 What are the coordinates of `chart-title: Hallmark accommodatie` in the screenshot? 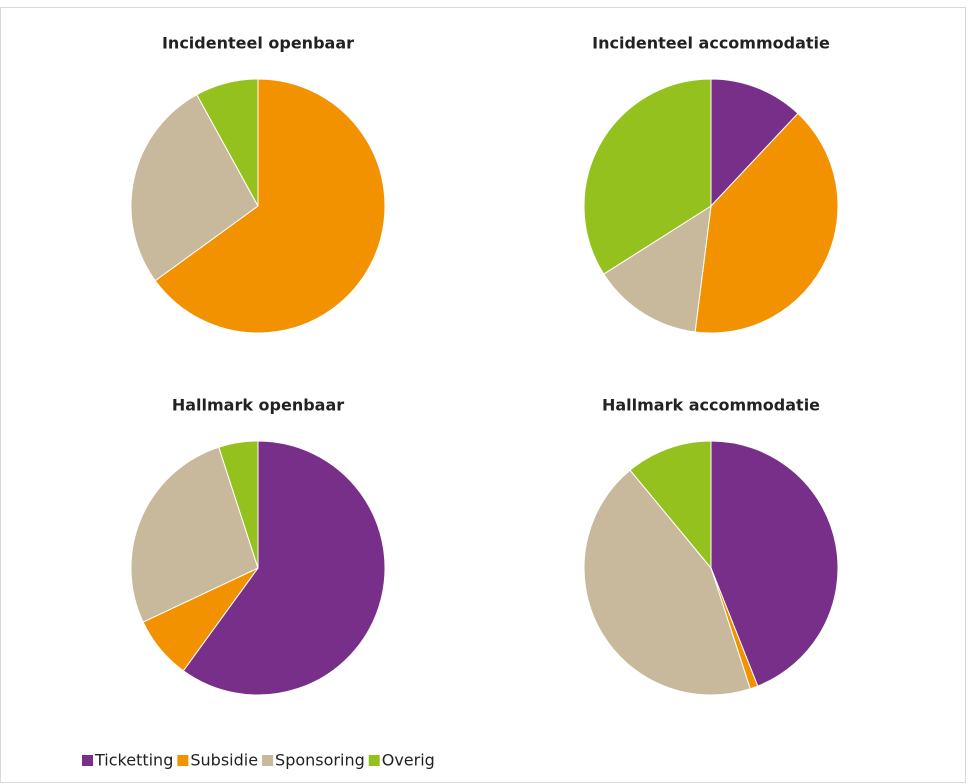 It's located at (711, 405).